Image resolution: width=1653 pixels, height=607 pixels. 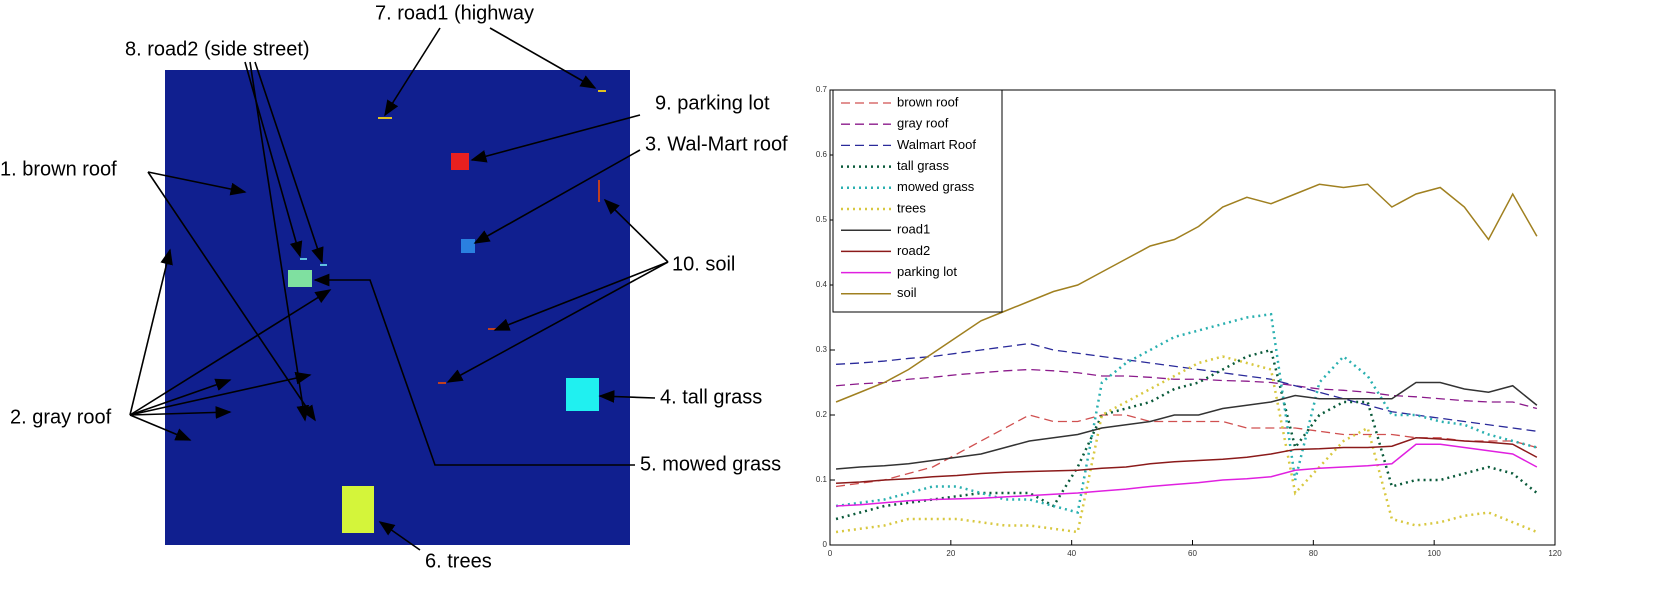 I want to click on annotation: 9. parking lot, so click(x=712, y=103).